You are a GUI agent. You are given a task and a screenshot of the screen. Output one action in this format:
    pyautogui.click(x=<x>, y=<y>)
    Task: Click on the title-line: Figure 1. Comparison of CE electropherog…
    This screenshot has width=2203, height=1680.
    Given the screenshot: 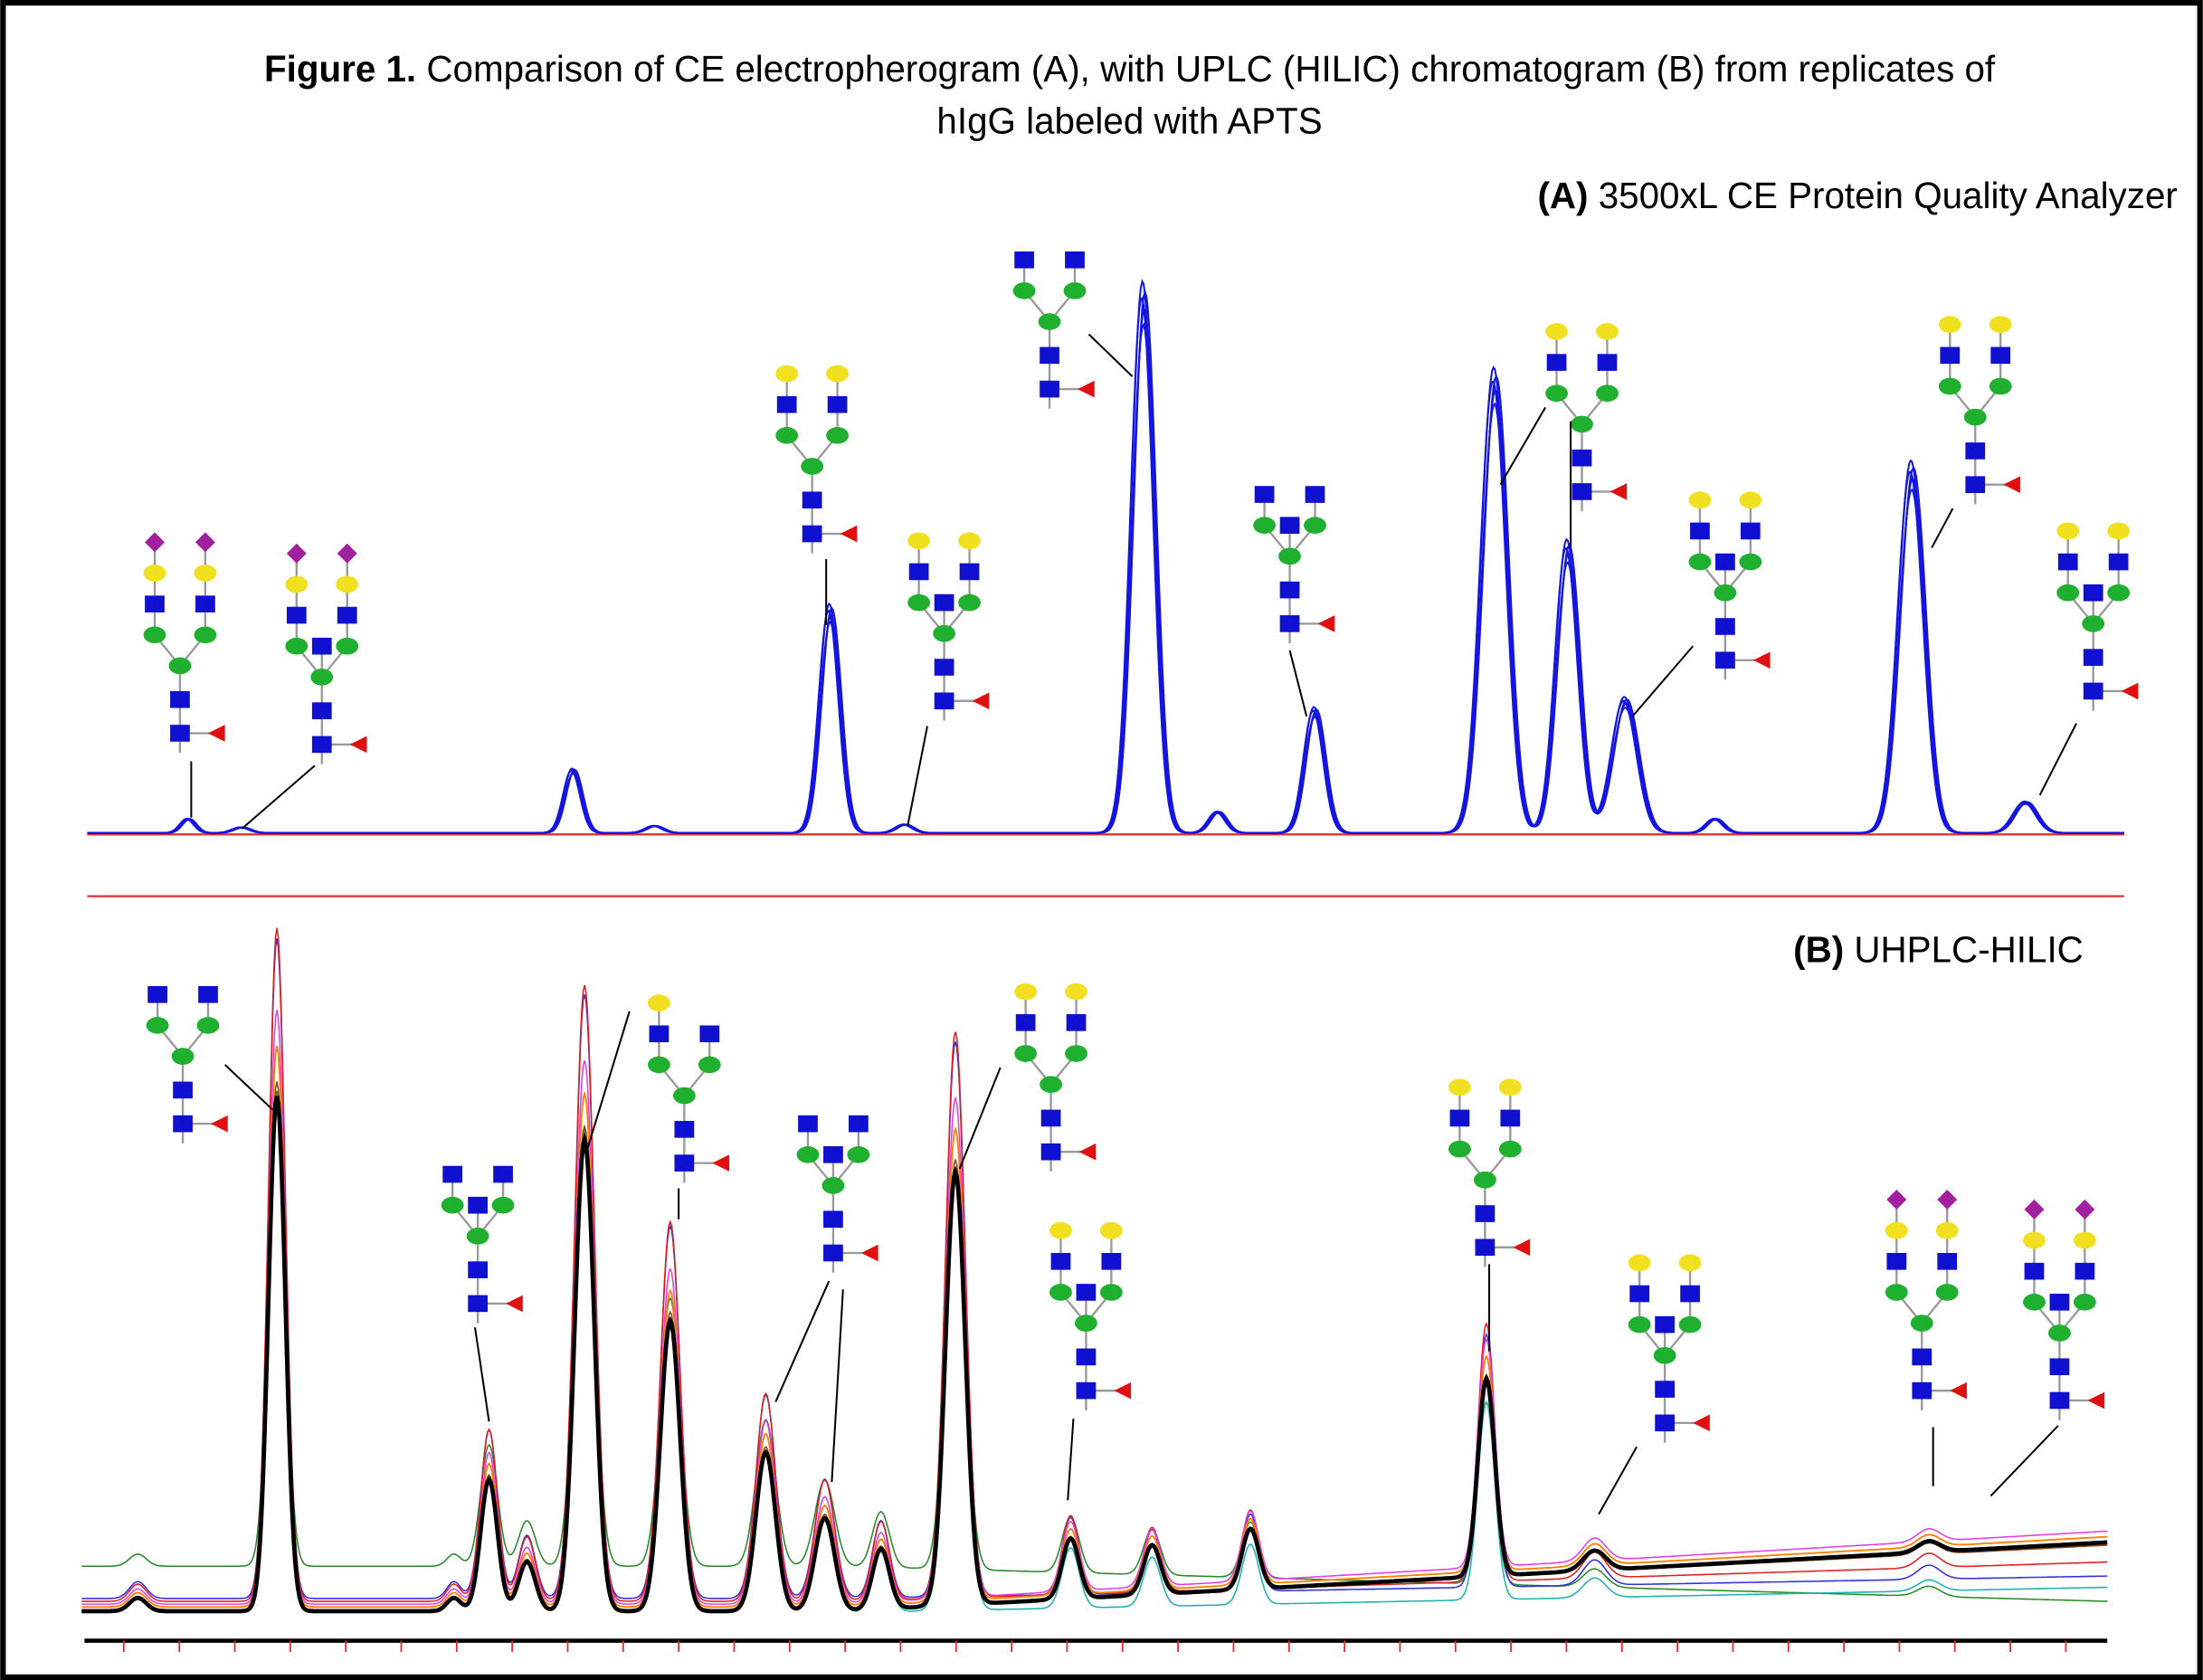 What is the action you would take?
    pyautogui.click(x=1130, y=69)
    